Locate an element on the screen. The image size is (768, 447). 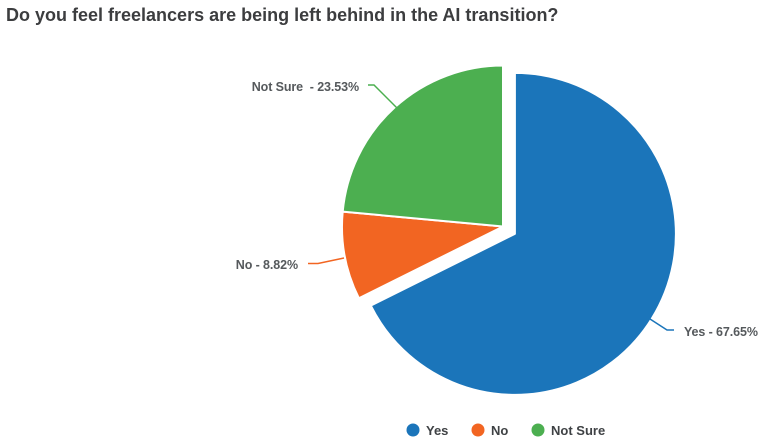
svg-text: Yes is located at coordinates (437, 430).